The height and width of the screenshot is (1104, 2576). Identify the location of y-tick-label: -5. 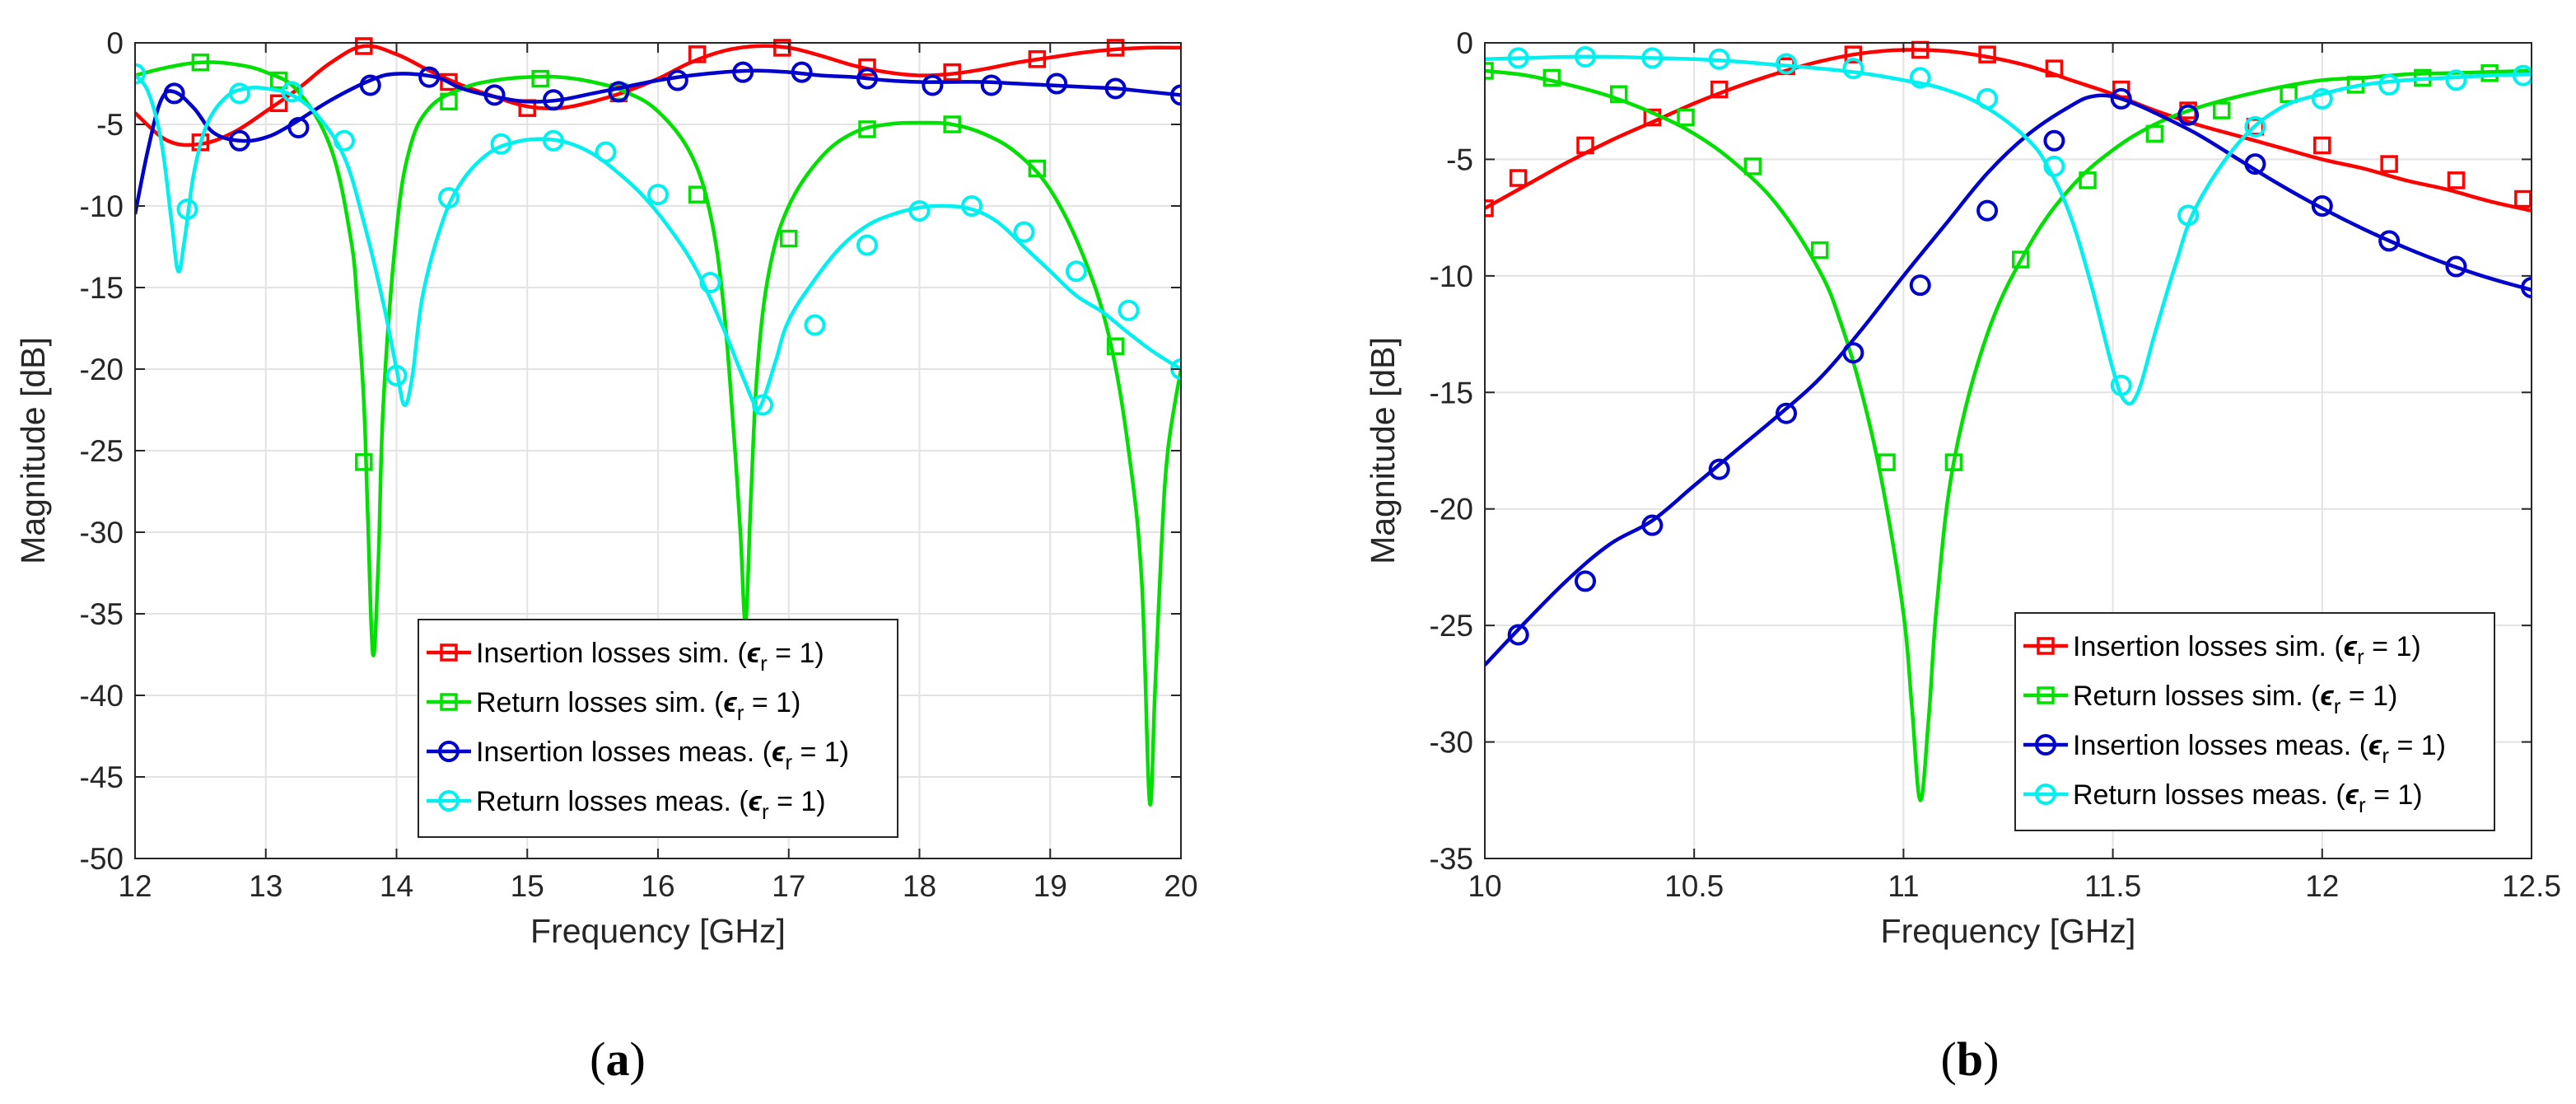
(1459, 159).